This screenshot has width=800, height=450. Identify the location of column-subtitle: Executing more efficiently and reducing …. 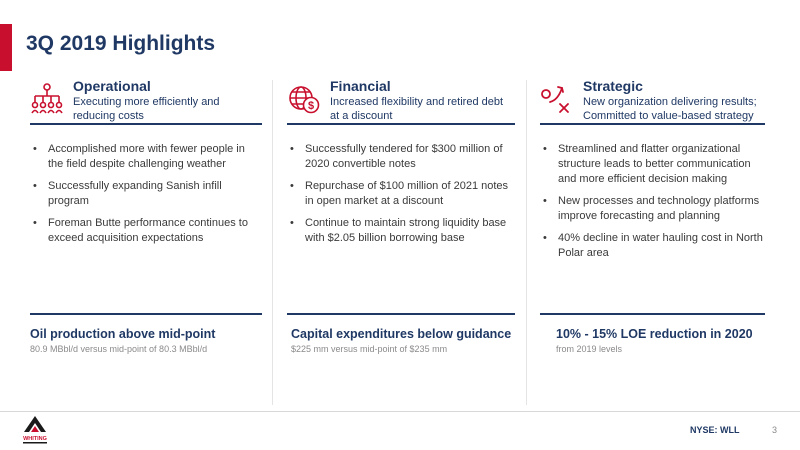
(146, 109).